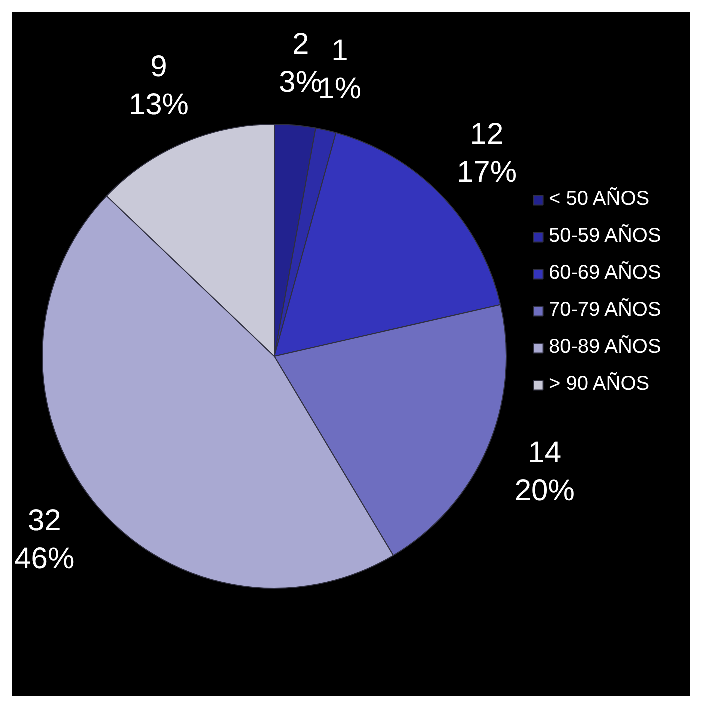  Describe the element at coordinates (605, 310) in the screenshot. I see `legend-label: 70-79 AÑOS` at that location.